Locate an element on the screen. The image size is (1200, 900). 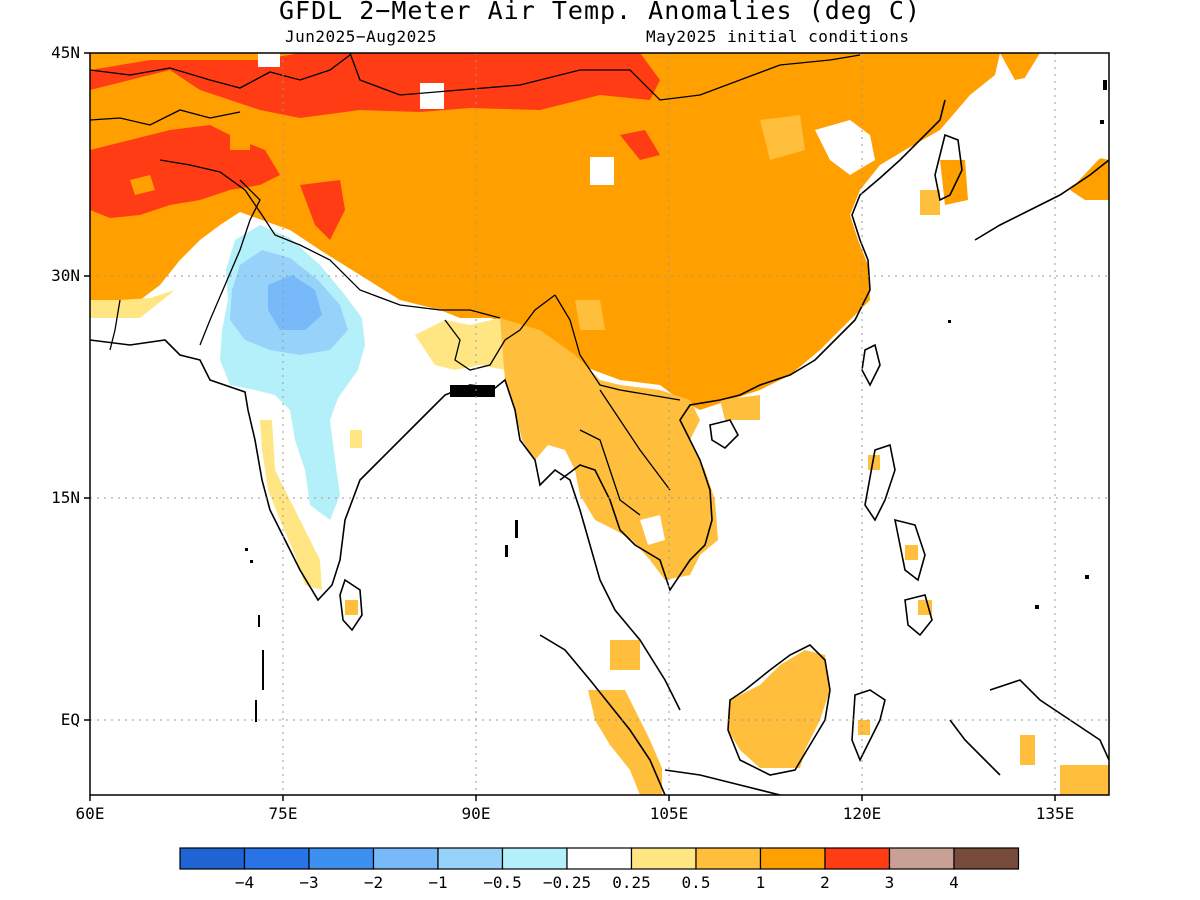
colorbar-tick-label: −3 is located at coordinates (309, 882).